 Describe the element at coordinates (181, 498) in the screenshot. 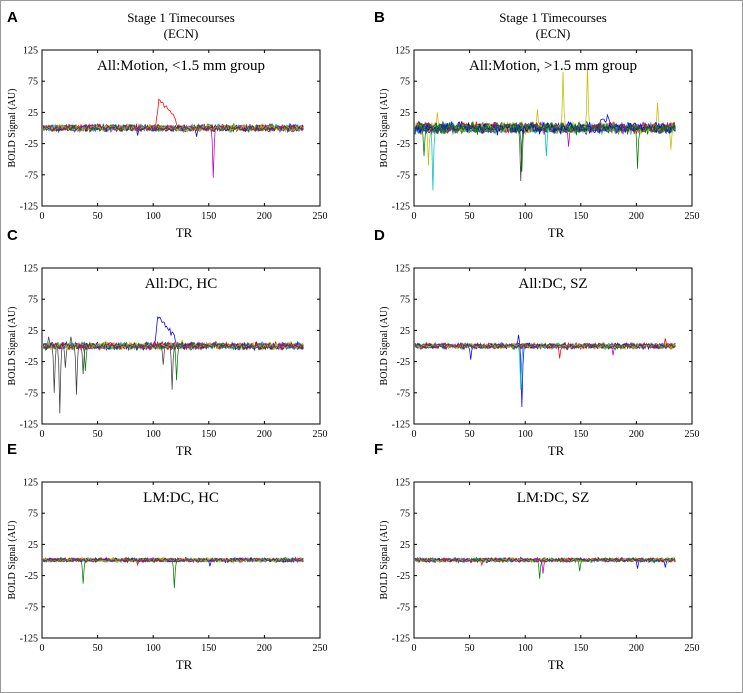

I see `panel-title: LM:DC, HC` at that location.